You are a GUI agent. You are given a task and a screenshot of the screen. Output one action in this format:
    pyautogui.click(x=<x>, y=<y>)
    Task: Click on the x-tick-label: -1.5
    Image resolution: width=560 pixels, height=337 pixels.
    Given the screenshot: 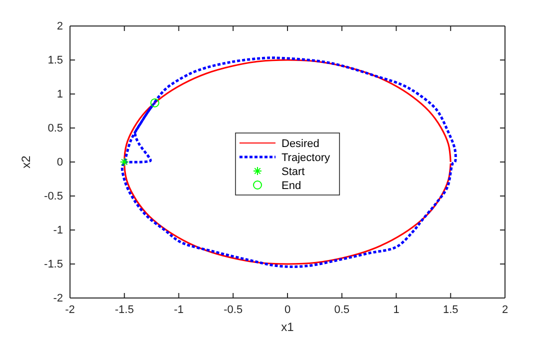 What is the action you would take?
    pyautogui.click(x=124, y=310)
    